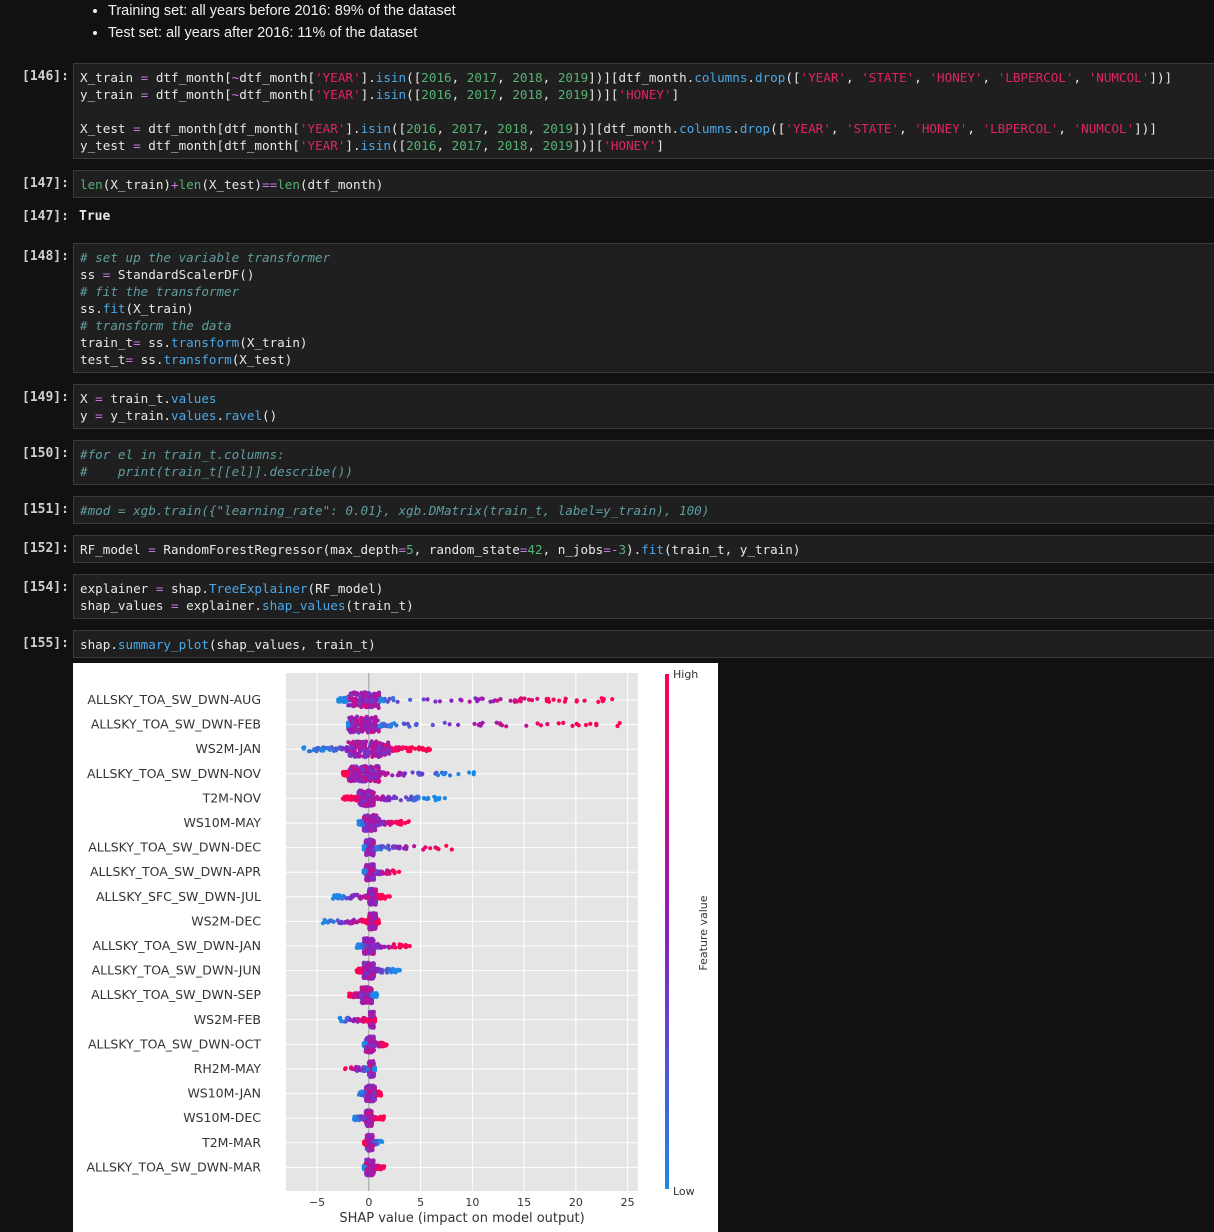  What do you see at coordinates (888, 77) in the screenshot?
I see `code-token: 'STATE'` at bounding box center [888, 77].